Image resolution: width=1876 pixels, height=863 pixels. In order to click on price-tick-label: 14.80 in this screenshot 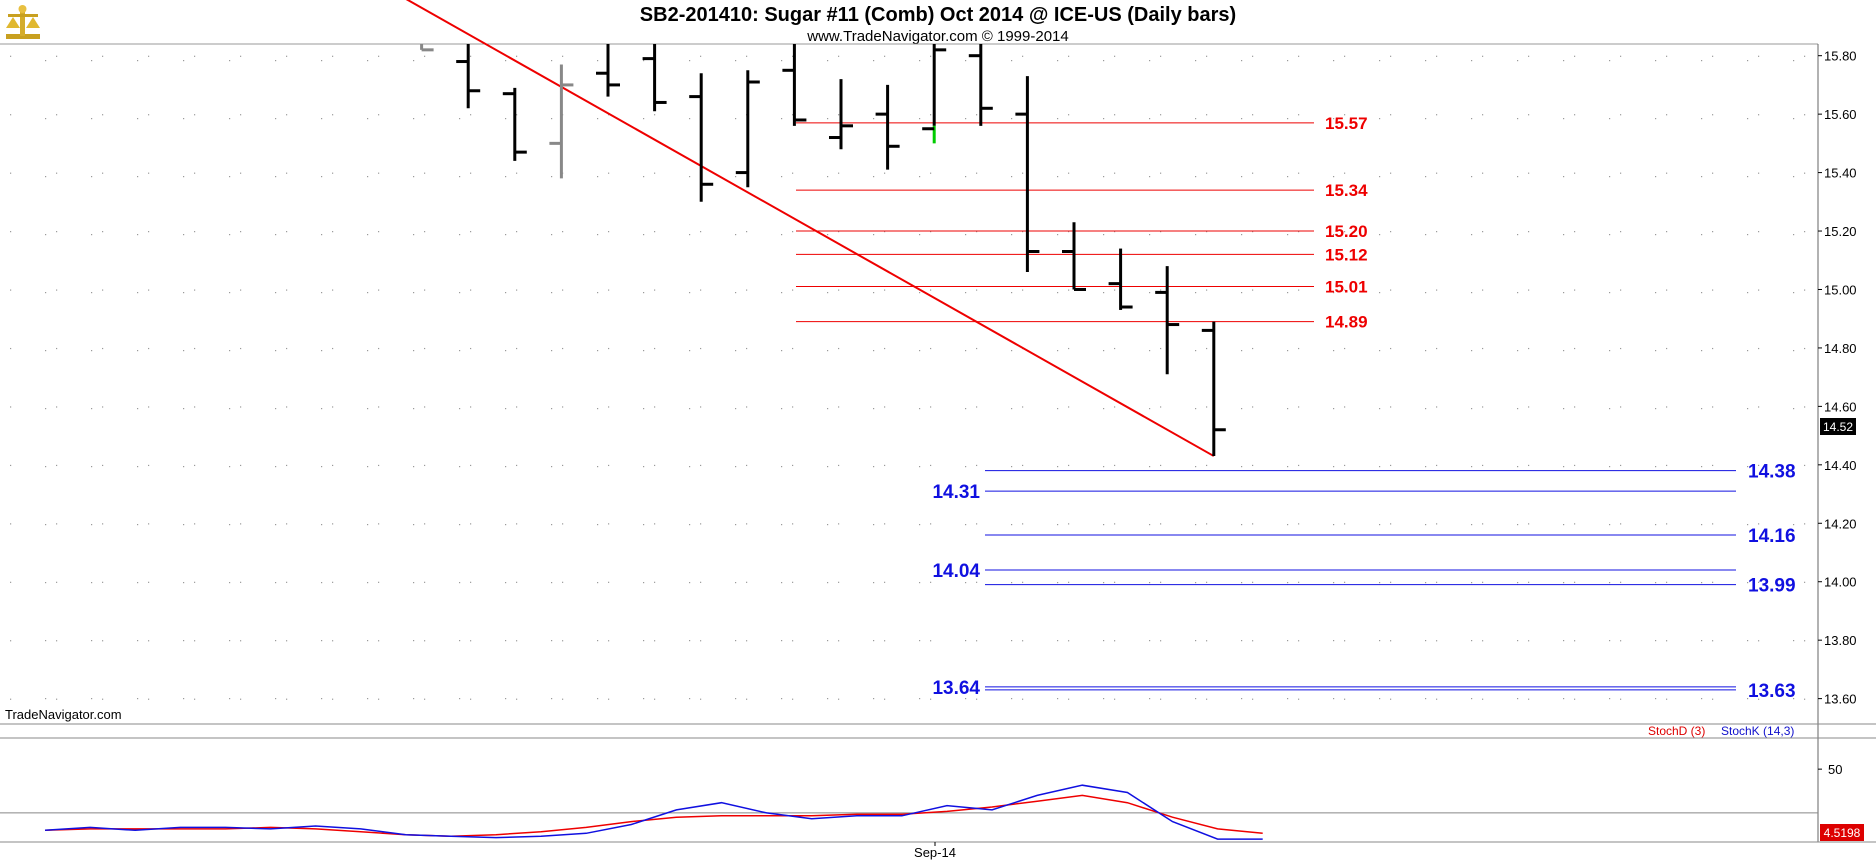, I will do `click(1840, 348)`.